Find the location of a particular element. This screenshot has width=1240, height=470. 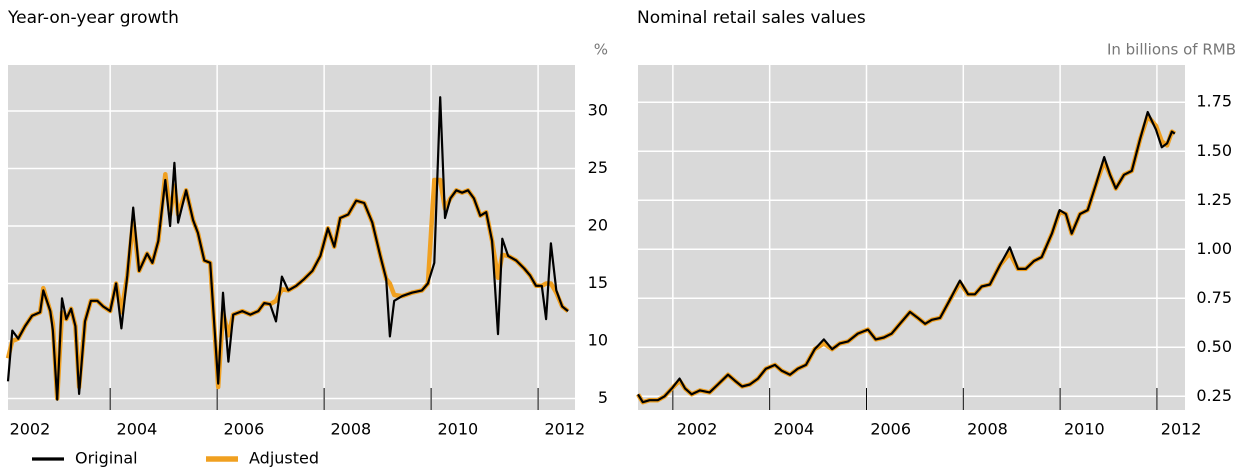

y-tick-label: 1.50 is located at coordinates (1214, 150).